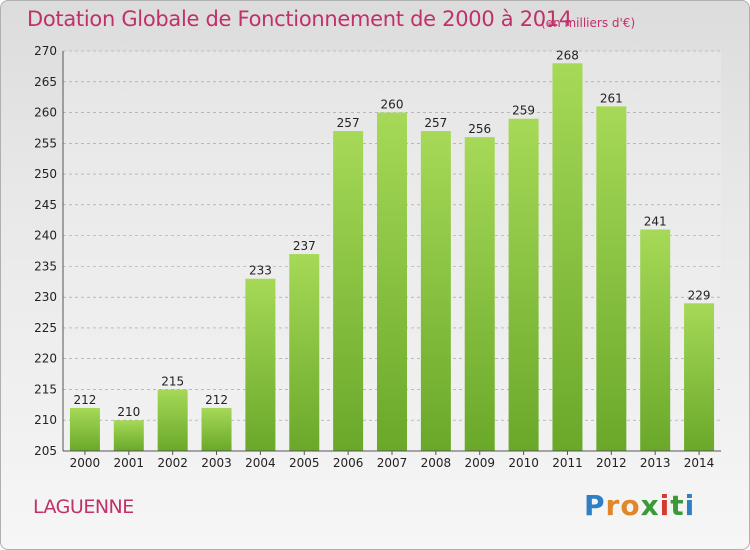 The image size is (750, 550). I want to click on x-tick-label: 2007, so click(392, 463).